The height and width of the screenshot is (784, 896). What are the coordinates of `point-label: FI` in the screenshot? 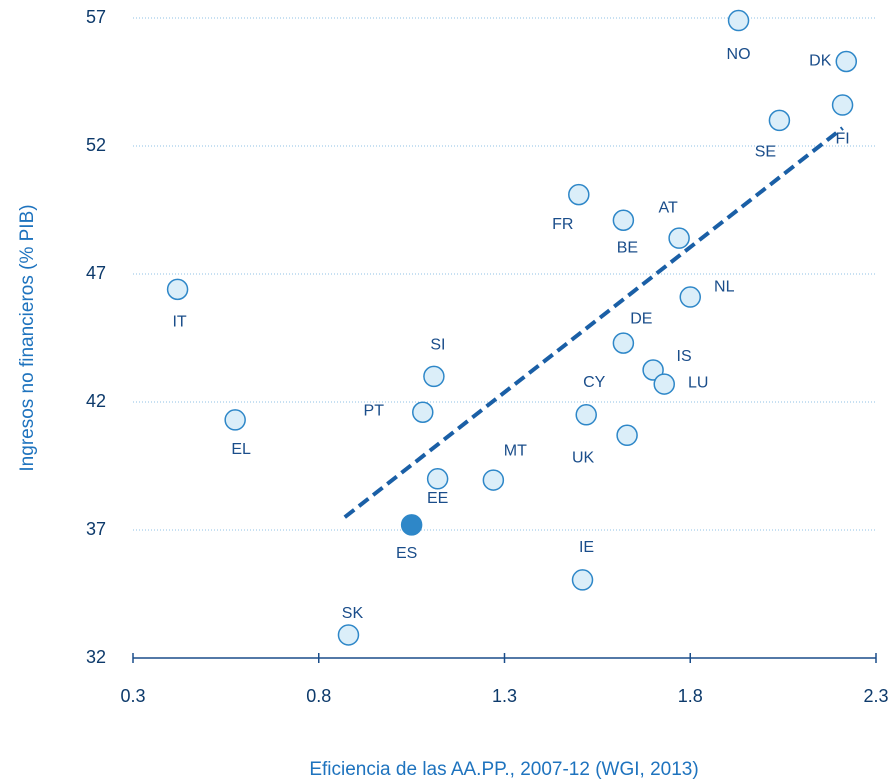 It's located at (842, 138).